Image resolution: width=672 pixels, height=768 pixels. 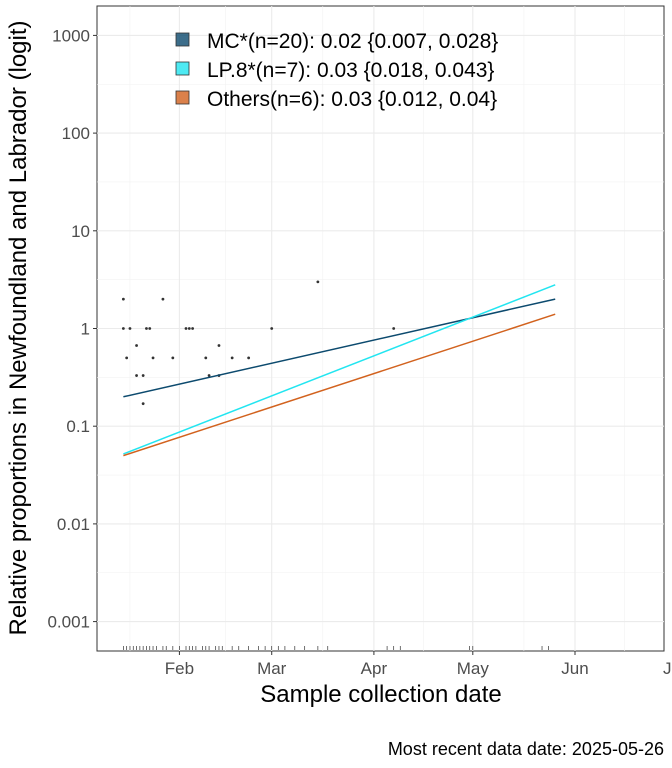 What do you see at coordinates (73, 524) in the screenshot?
I see `y-tick-label: 0.01` at bounding box center [73, 524].